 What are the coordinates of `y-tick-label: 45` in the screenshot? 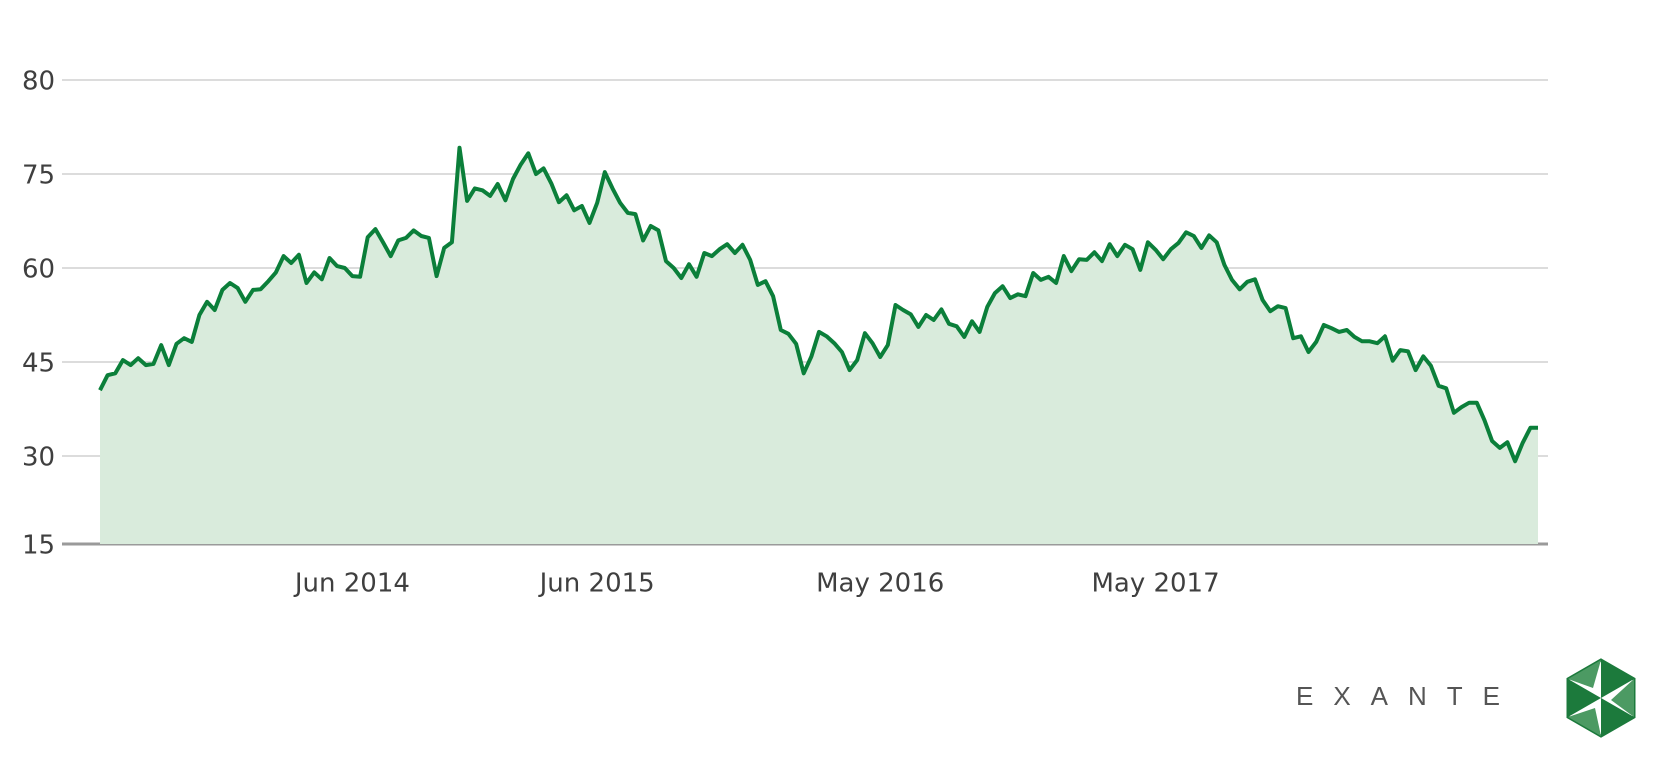 It's located at (38, 364).